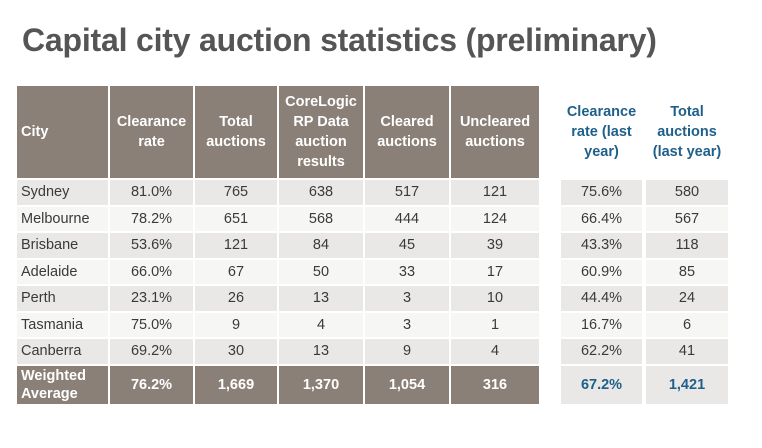 The width and height of the screenshot is (762, 448). Describe the element at coordinates (237, 297) in the screenshot. I see `cell-total-auctions: 26` at that location.